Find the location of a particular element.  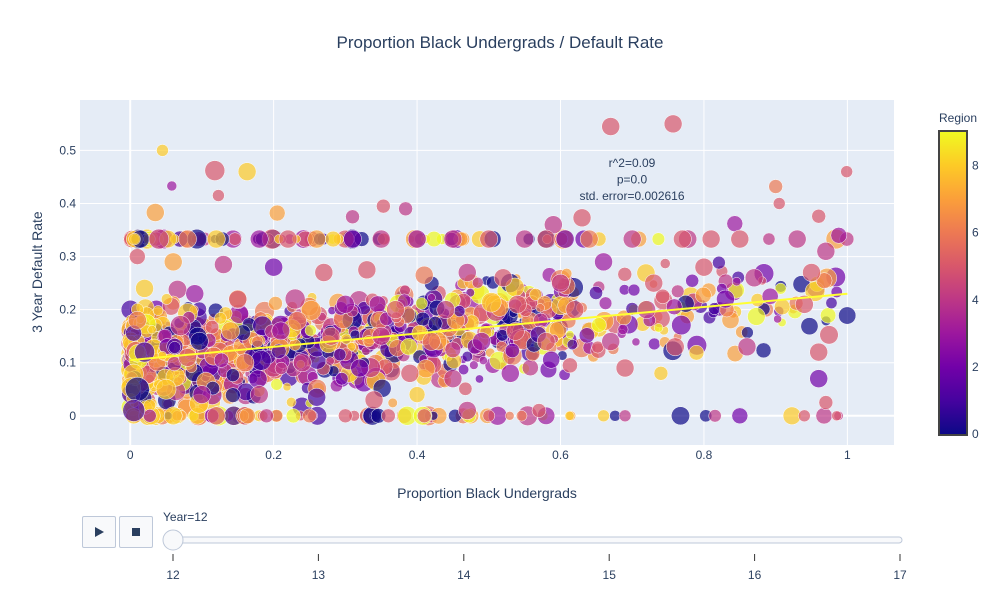

slider-handle is located at coordinates (173, 540).